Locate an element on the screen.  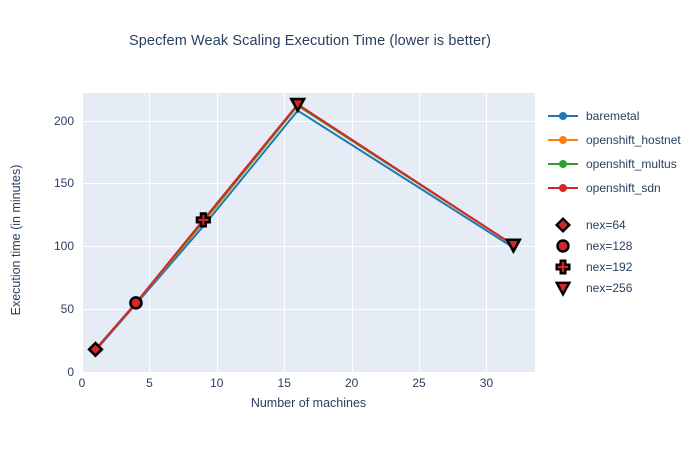
legend-label: nex=256 is located at coordinates (609, 287).